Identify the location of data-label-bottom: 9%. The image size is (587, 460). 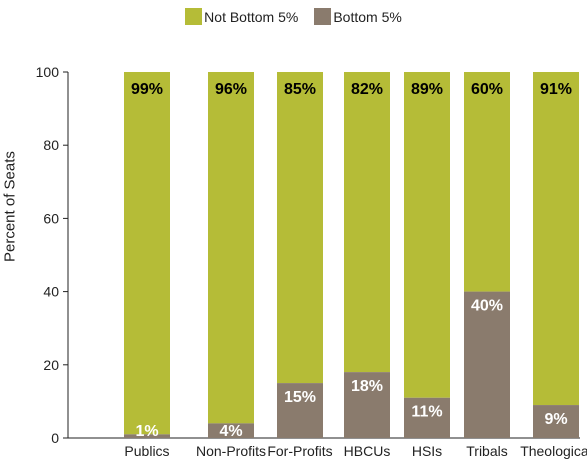
(555, 419).